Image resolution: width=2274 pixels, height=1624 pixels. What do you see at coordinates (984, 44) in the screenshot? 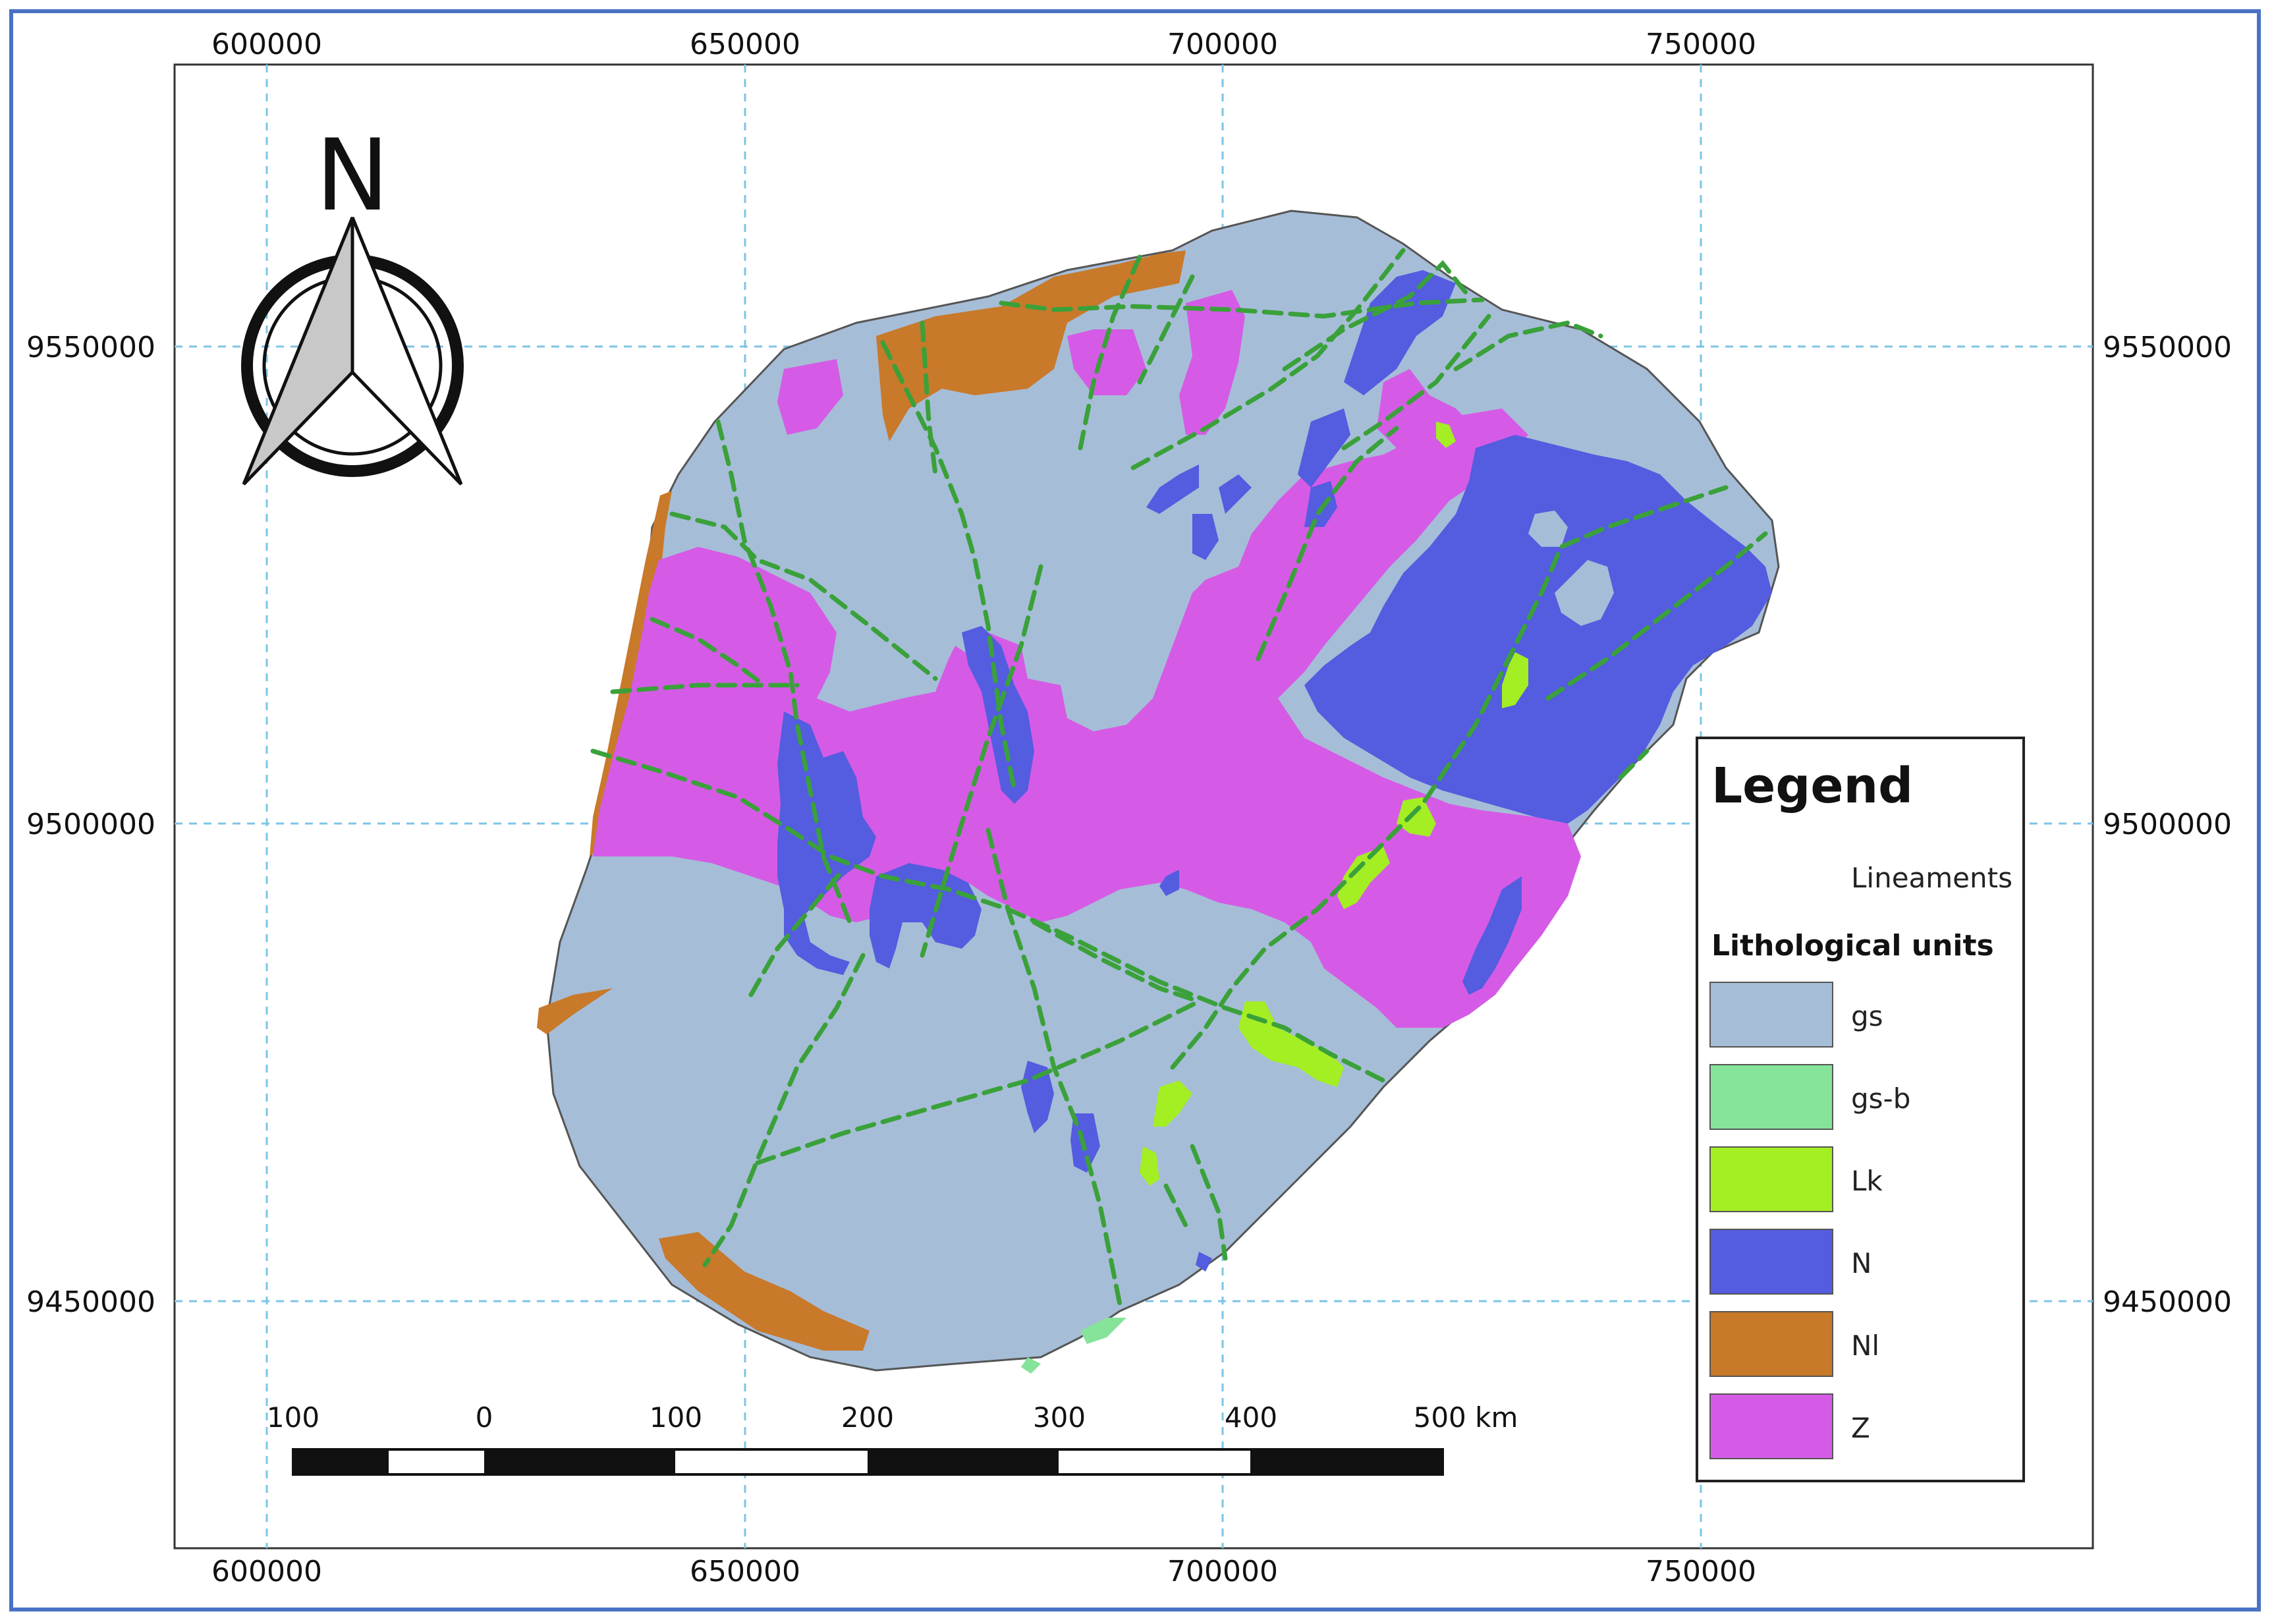
I see `x-axis-top: 600000 650000 700000 750000` at bounding box center [984, 44].